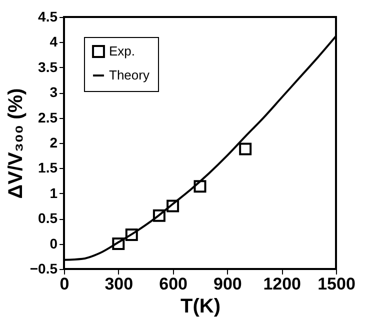 This screenshot has width=371, height=334. I want to click on x-tick-label: 900, so click(228, 284).